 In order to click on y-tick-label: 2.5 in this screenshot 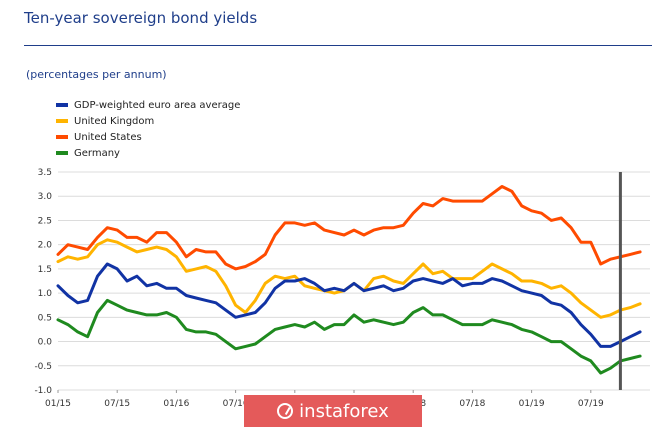, I will do `click(45, 221)`.